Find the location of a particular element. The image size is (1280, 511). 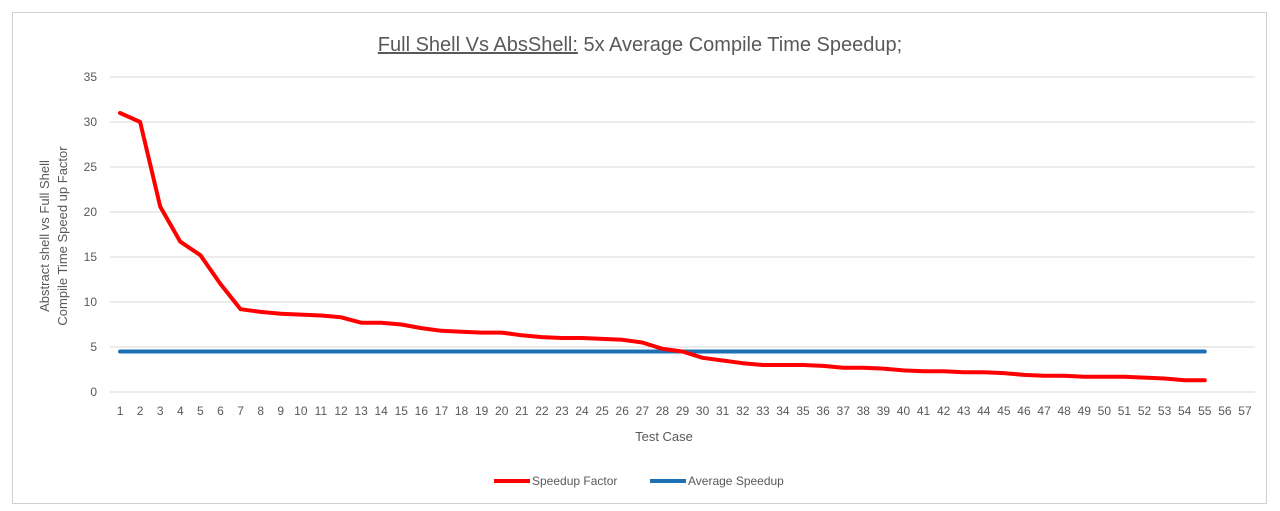

x-tick-label: 15 is located at coordinates (402, 411).